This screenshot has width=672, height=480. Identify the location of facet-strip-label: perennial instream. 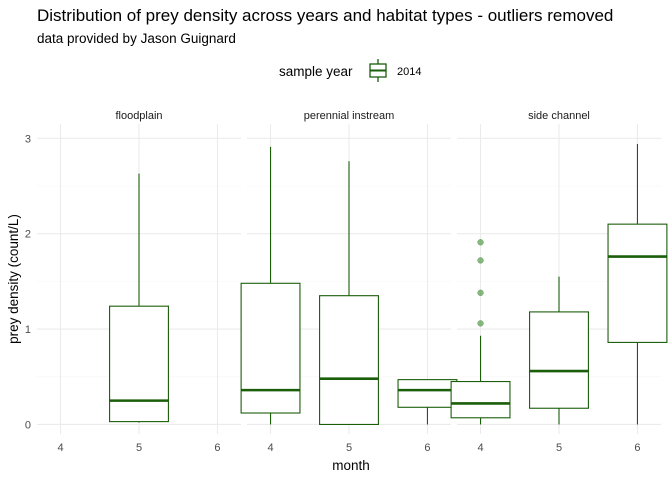
(349, 116).